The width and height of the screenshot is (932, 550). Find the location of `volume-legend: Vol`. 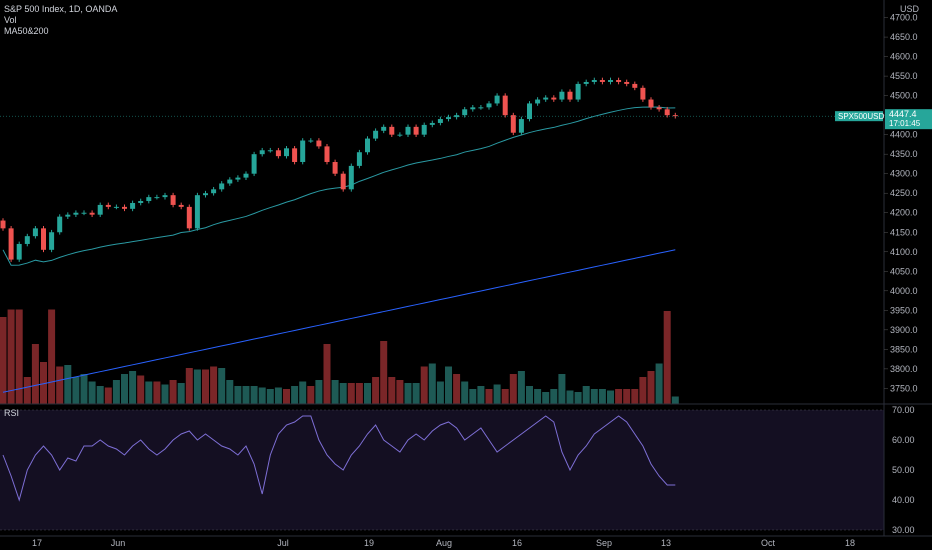

volume-legend: Vol is located at coordinates (10, 20).